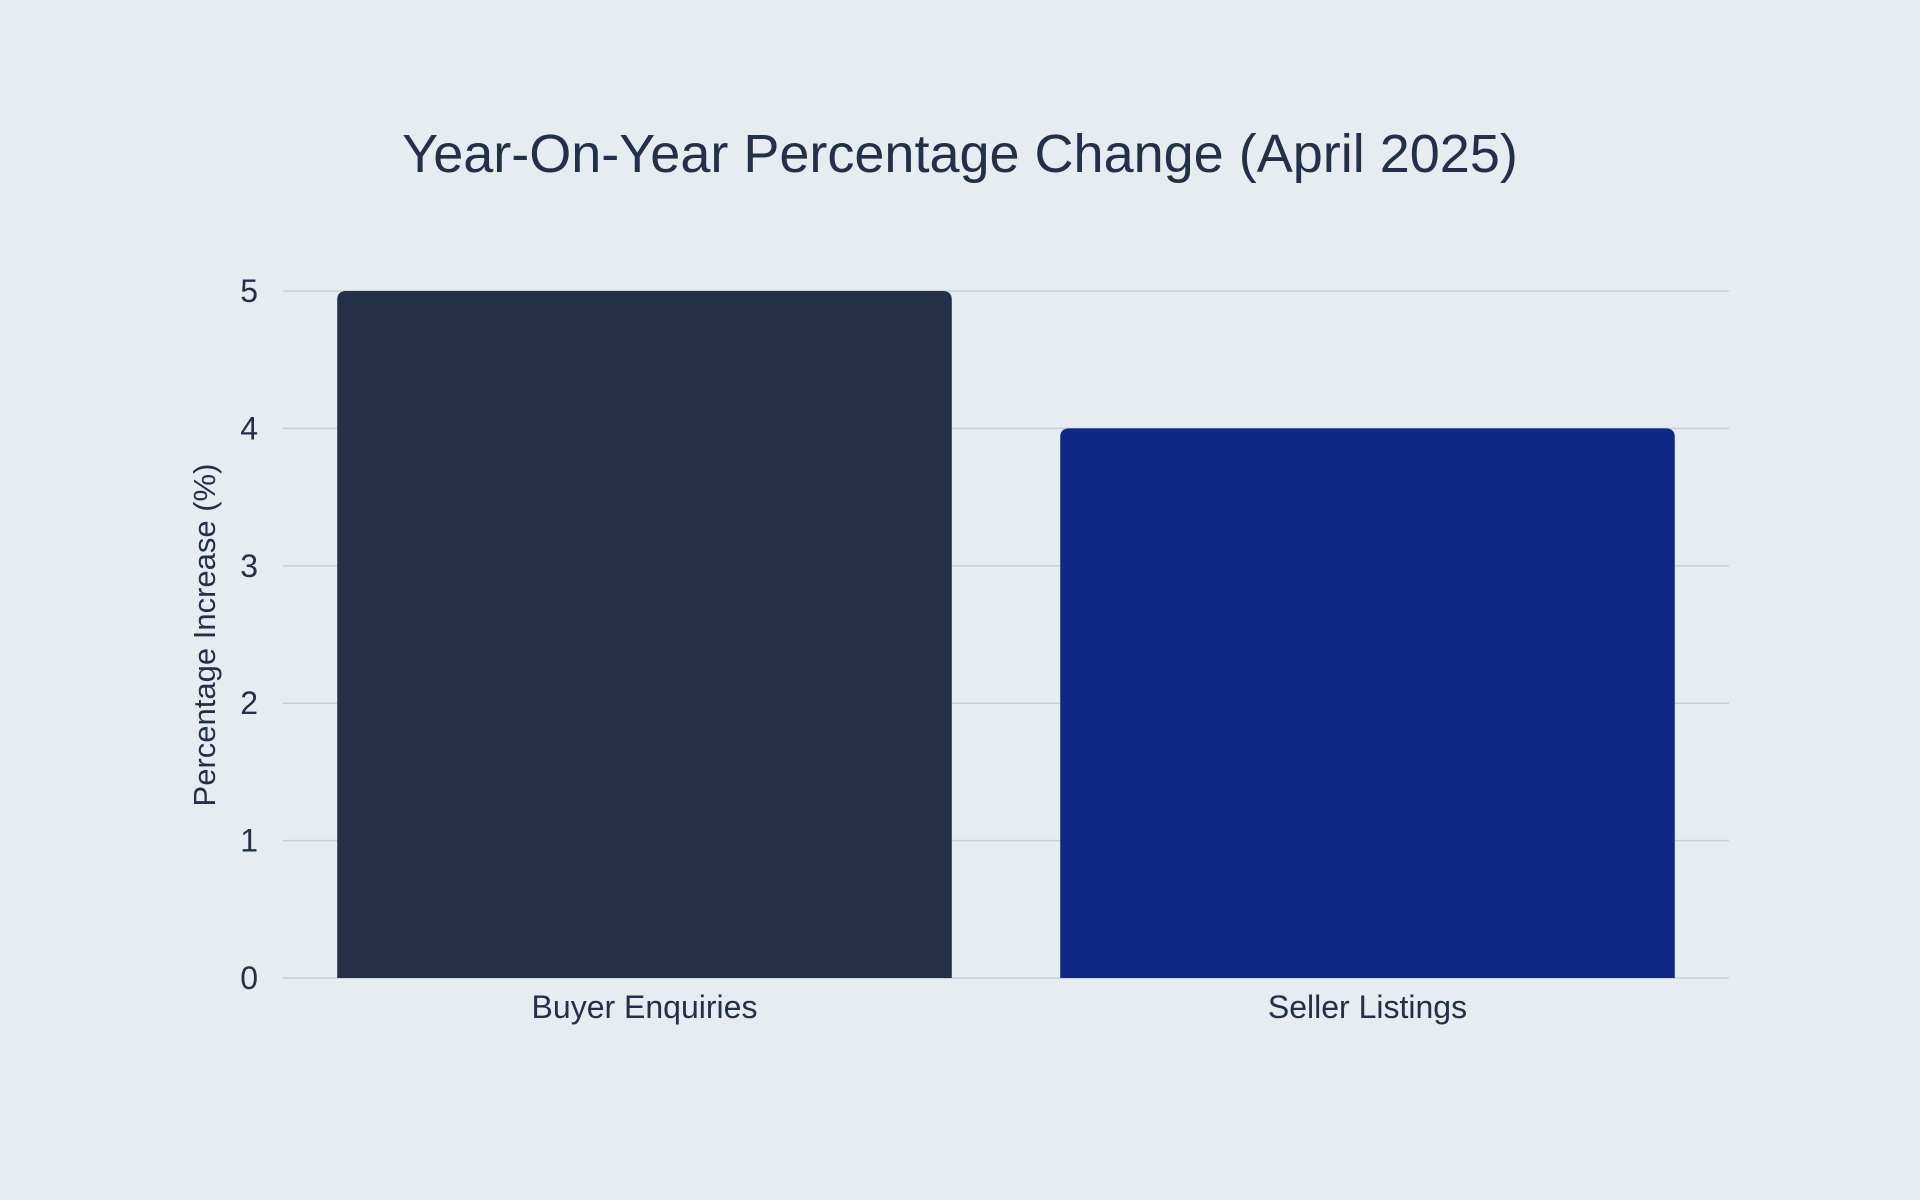 The image size is (1920, 1200). What do you see at coordinates (249, 841) in the screenshot?
I see `y-tick-label: 1` at bounding box center [249, 841].